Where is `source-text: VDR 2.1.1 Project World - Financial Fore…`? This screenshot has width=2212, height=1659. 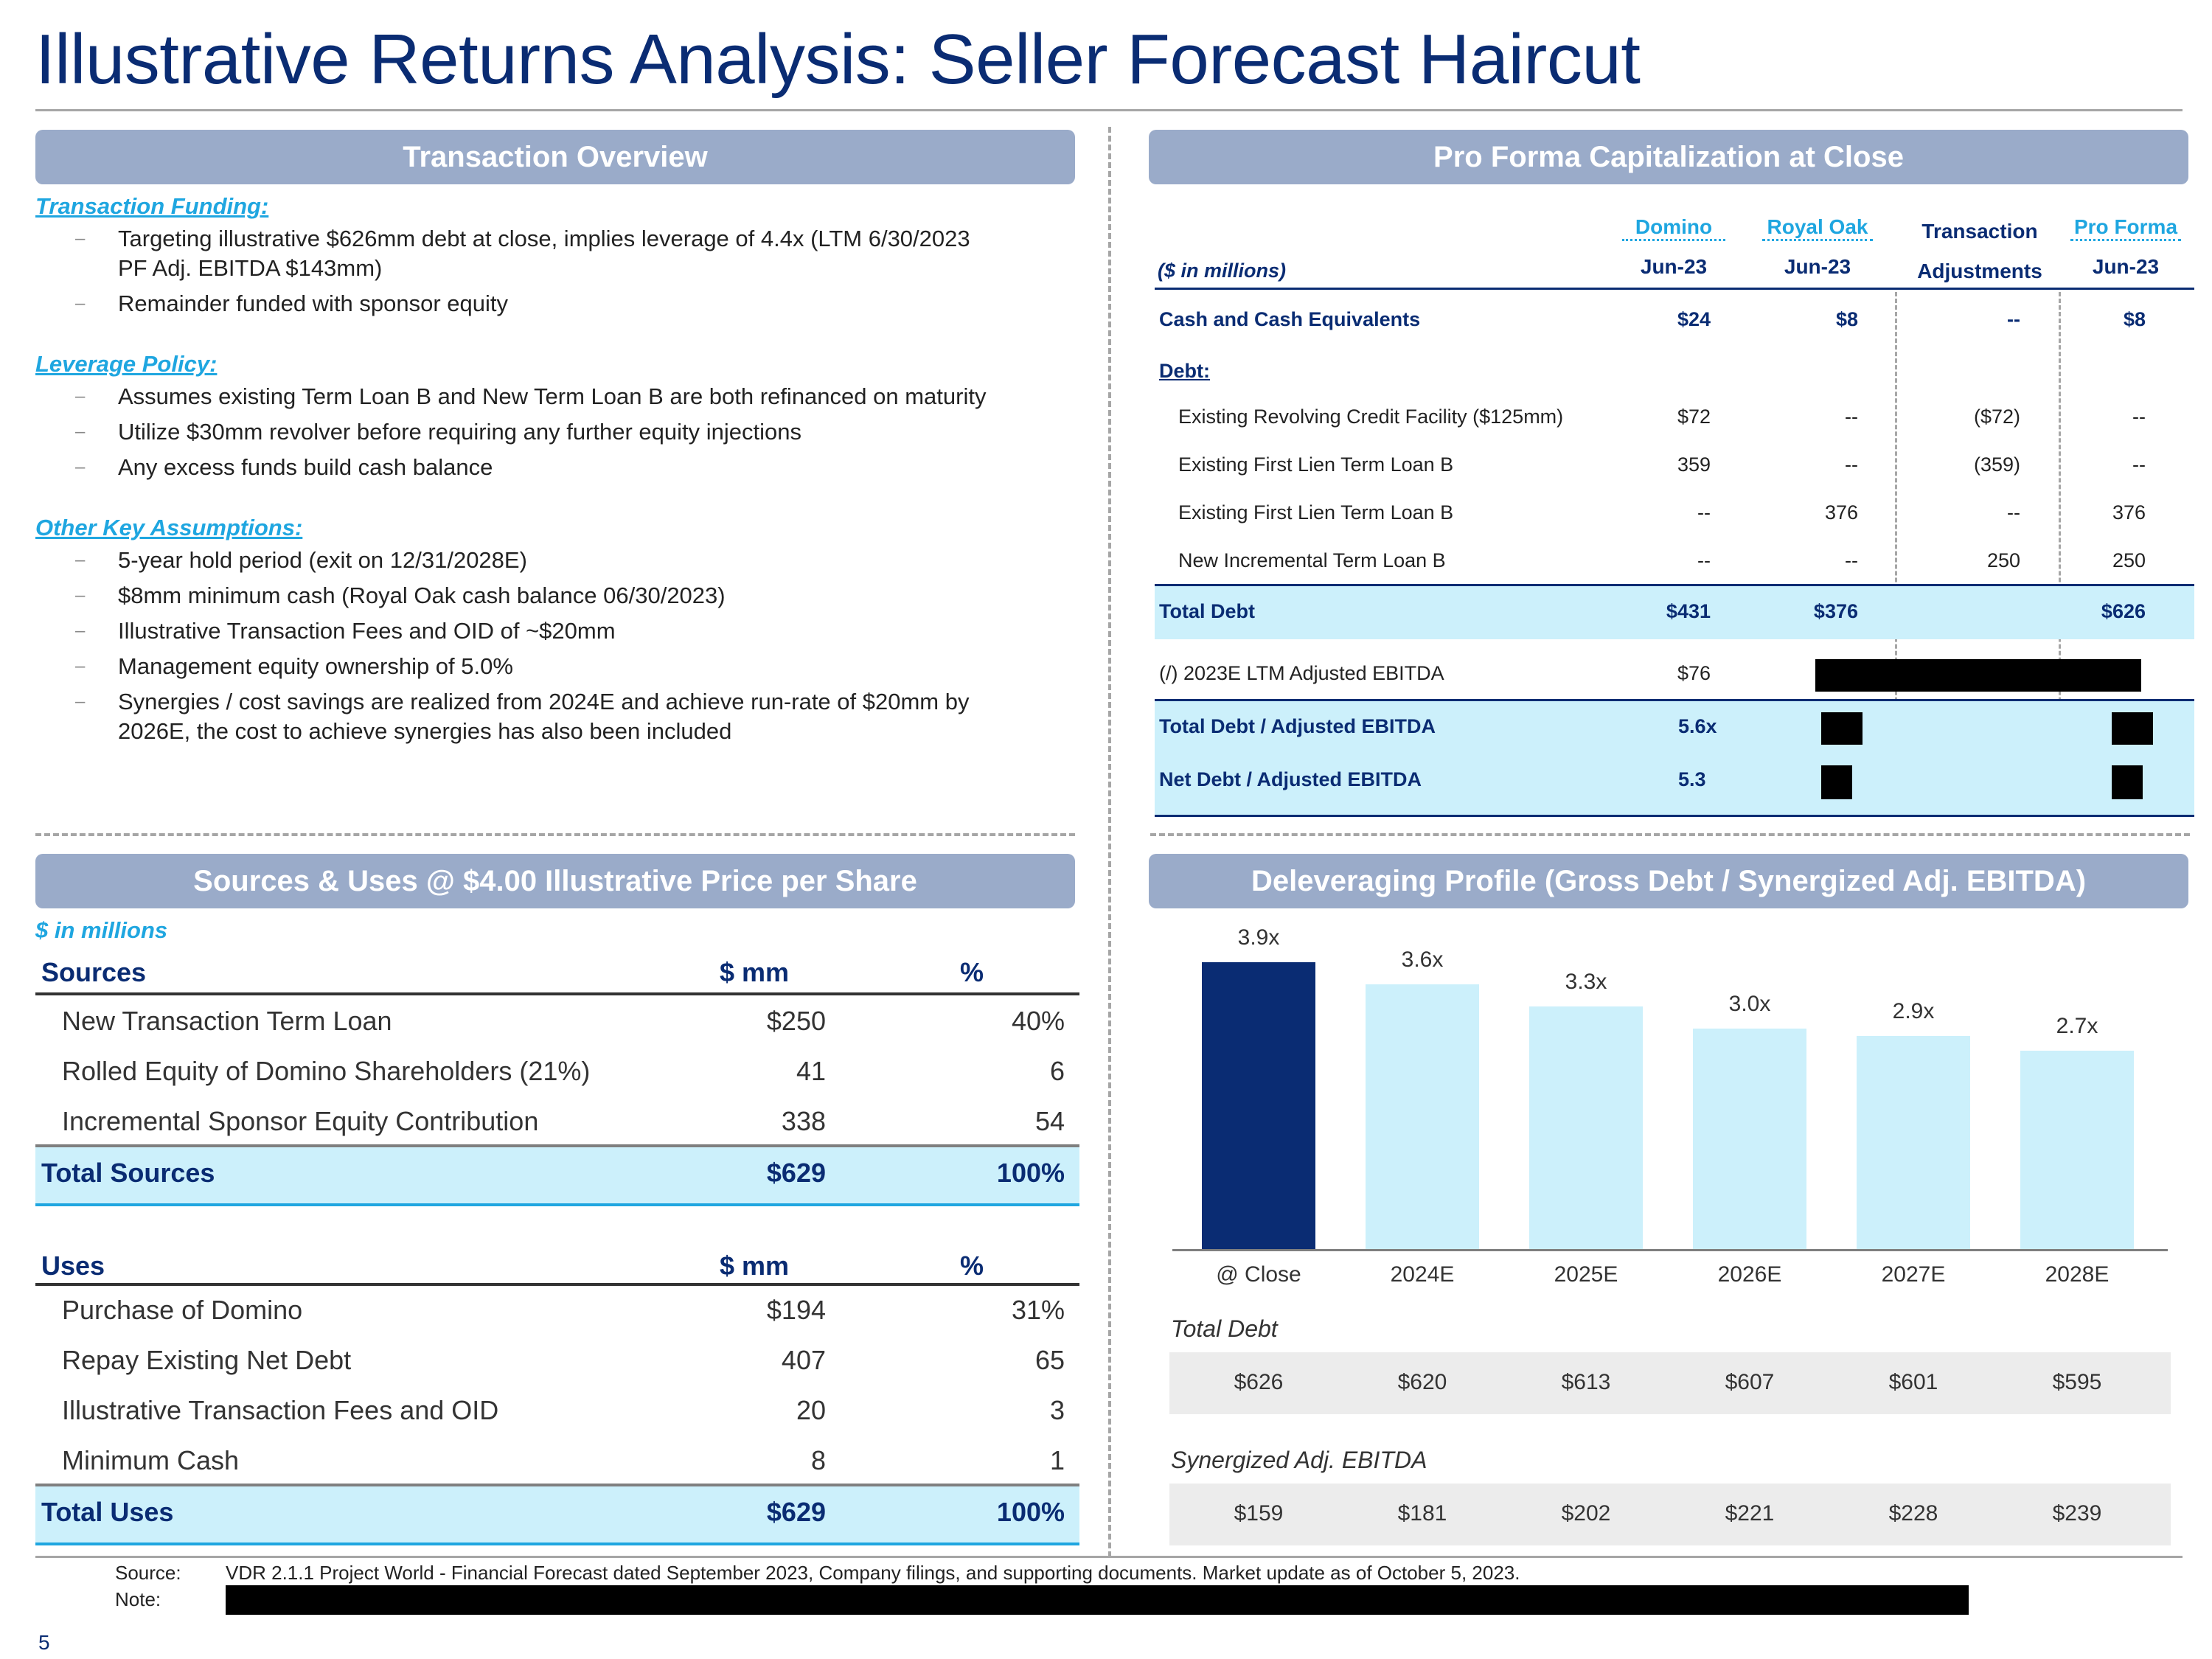
source-text: VDR 2.1.1 Project World - Financial Fore… is located at coordinates (873, 1573).